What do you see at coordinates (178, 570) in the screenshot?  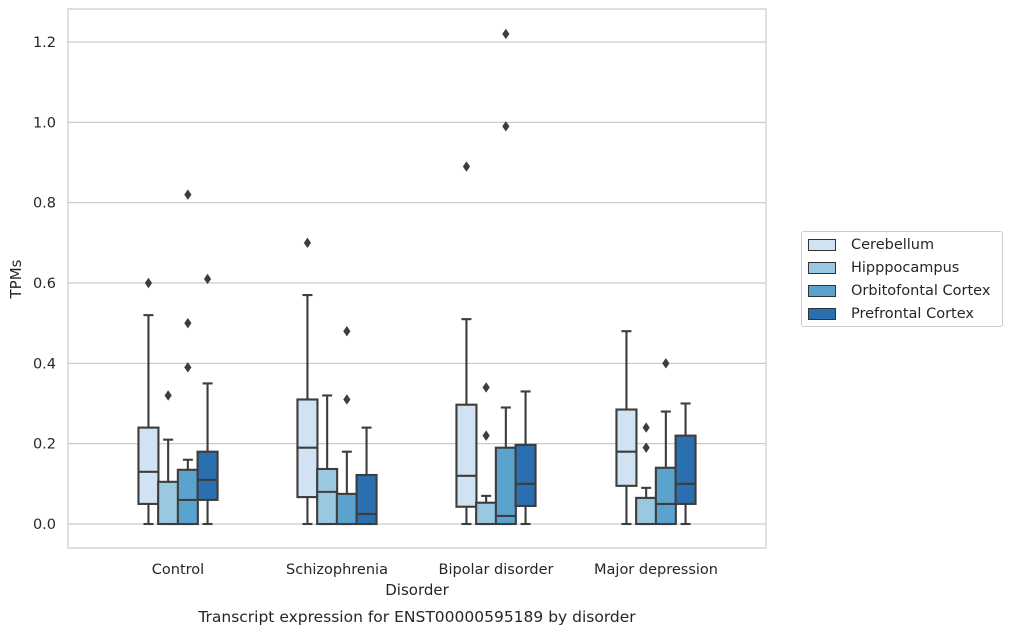 I see `x-tick-label: Control` at bounding box center [178, 570].